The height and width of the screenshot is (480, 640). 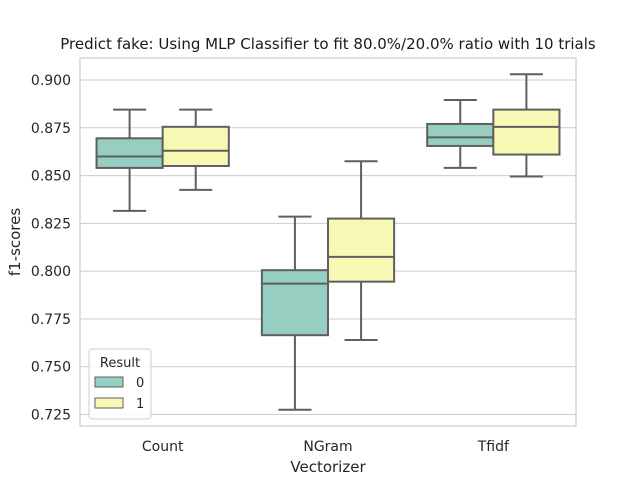 I want to click on x-tick-label: Tfidf, so click(x=493, y=447).